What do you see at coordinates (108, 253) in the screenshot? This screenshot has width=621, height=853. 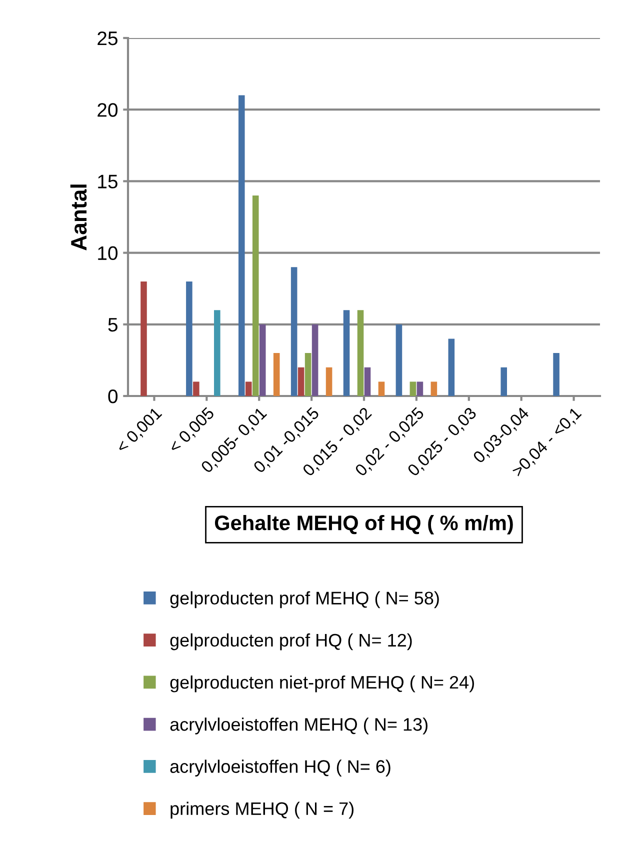 I see `y-tick-label: 10` at bounding box center [108, 253].